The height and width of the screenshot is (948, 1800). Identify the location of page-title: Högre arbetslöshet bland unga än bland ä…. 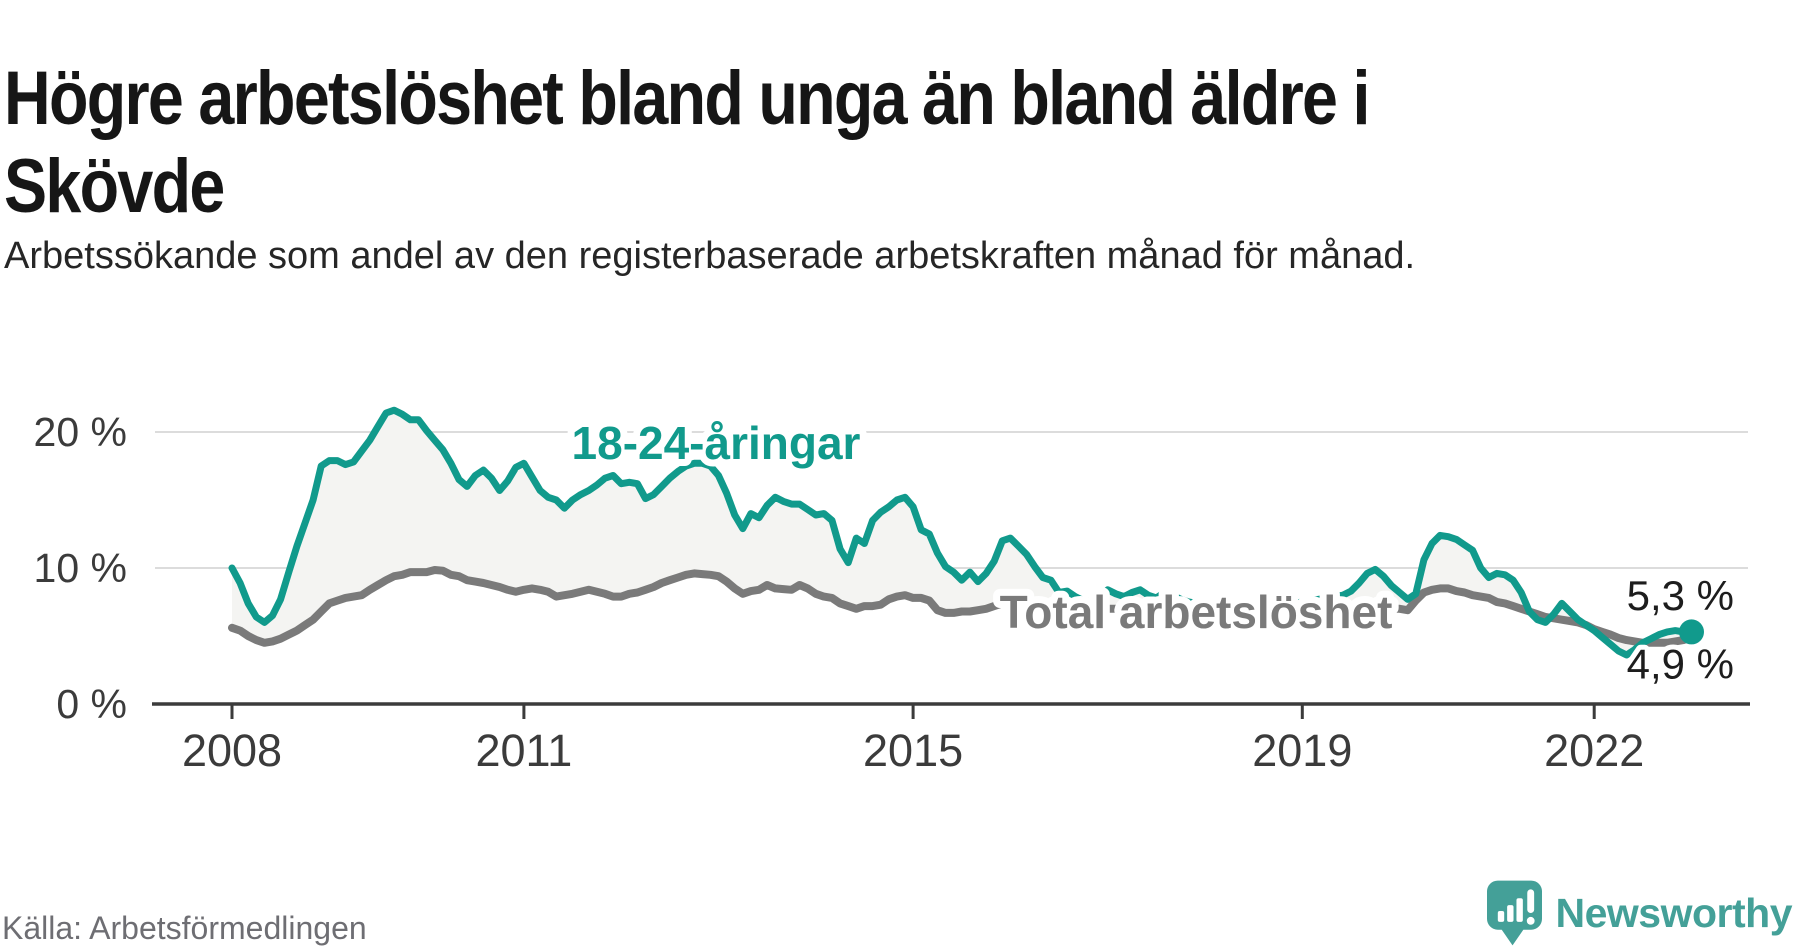
(687, 142).